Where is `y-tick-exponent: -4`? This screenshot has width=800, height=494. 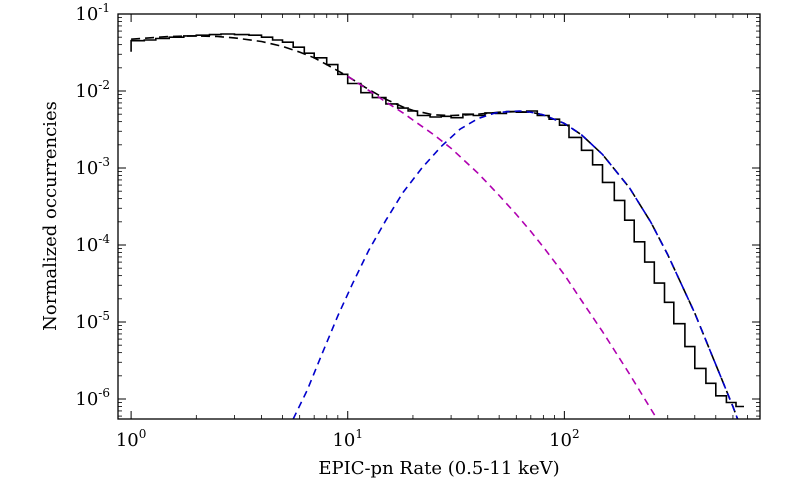 y-tick-exponent: -4 is located at coordinates (104, 239).